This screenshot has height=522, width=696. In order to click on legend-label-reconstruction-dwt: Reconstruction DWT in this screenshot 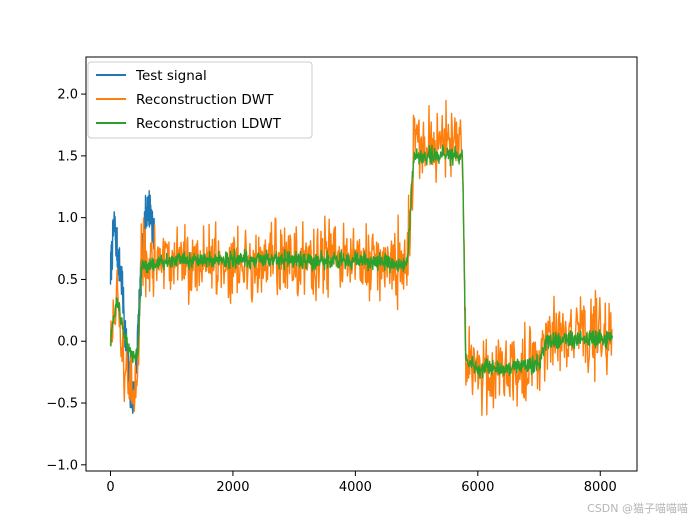, I will do `click(205, 100)`.